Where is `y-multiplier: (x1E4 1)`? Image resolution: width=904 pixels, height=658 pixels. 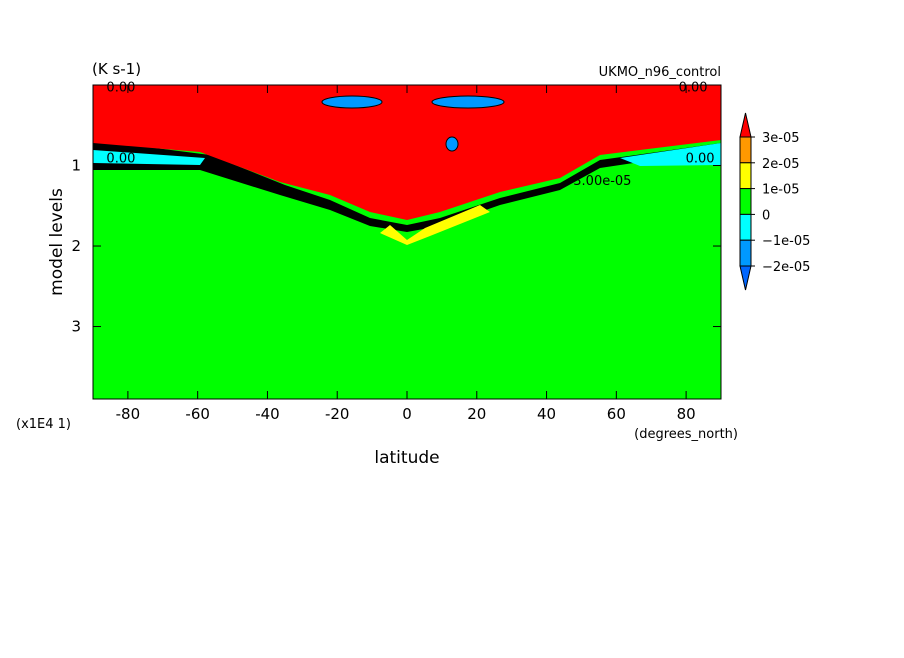
y-multiplier: (x1E4 1) is located at coordinates (43, 424).